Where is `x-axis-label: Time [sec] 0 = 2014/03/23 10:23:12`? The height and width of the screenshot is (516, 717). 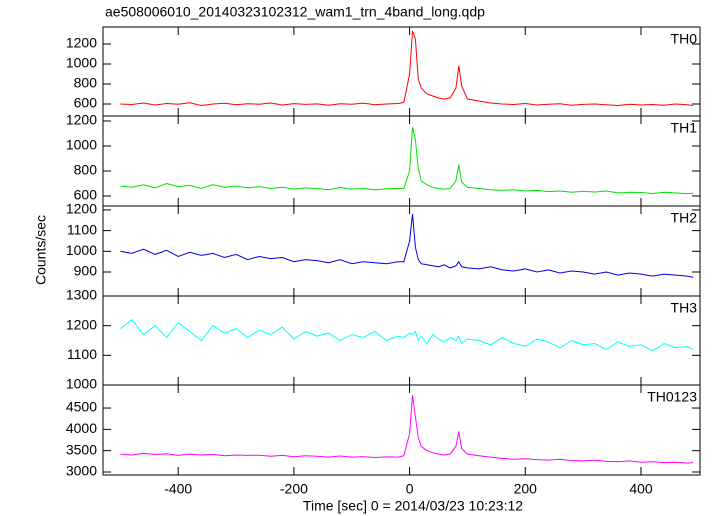
x-axis-label: Time [sec] 0 = 2014/03/23 10:23:12 is located at coordinates (413, 506).